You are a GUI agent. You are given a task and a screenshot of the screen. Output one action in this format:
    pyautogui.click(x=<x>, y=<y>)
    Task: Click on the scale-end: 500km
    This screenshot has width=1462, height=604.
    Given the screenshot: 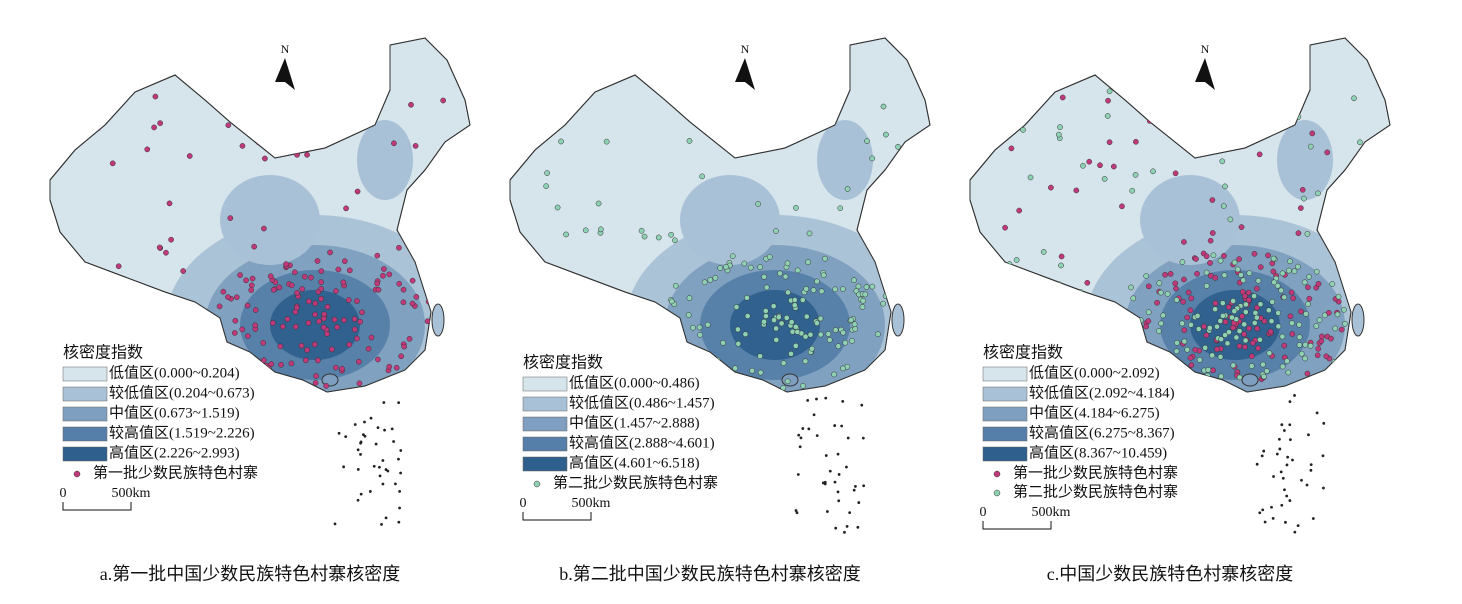 What is the action you would take?
    pyautogui.click(x=131, y=493)
    